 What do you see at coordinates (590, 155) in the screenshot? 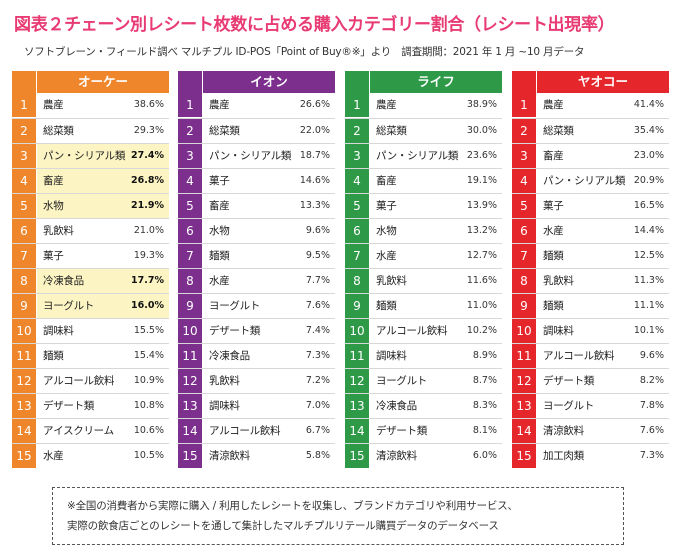
I see `table-row: 3 畜産 23.0%` at bounding box center [590, 155].